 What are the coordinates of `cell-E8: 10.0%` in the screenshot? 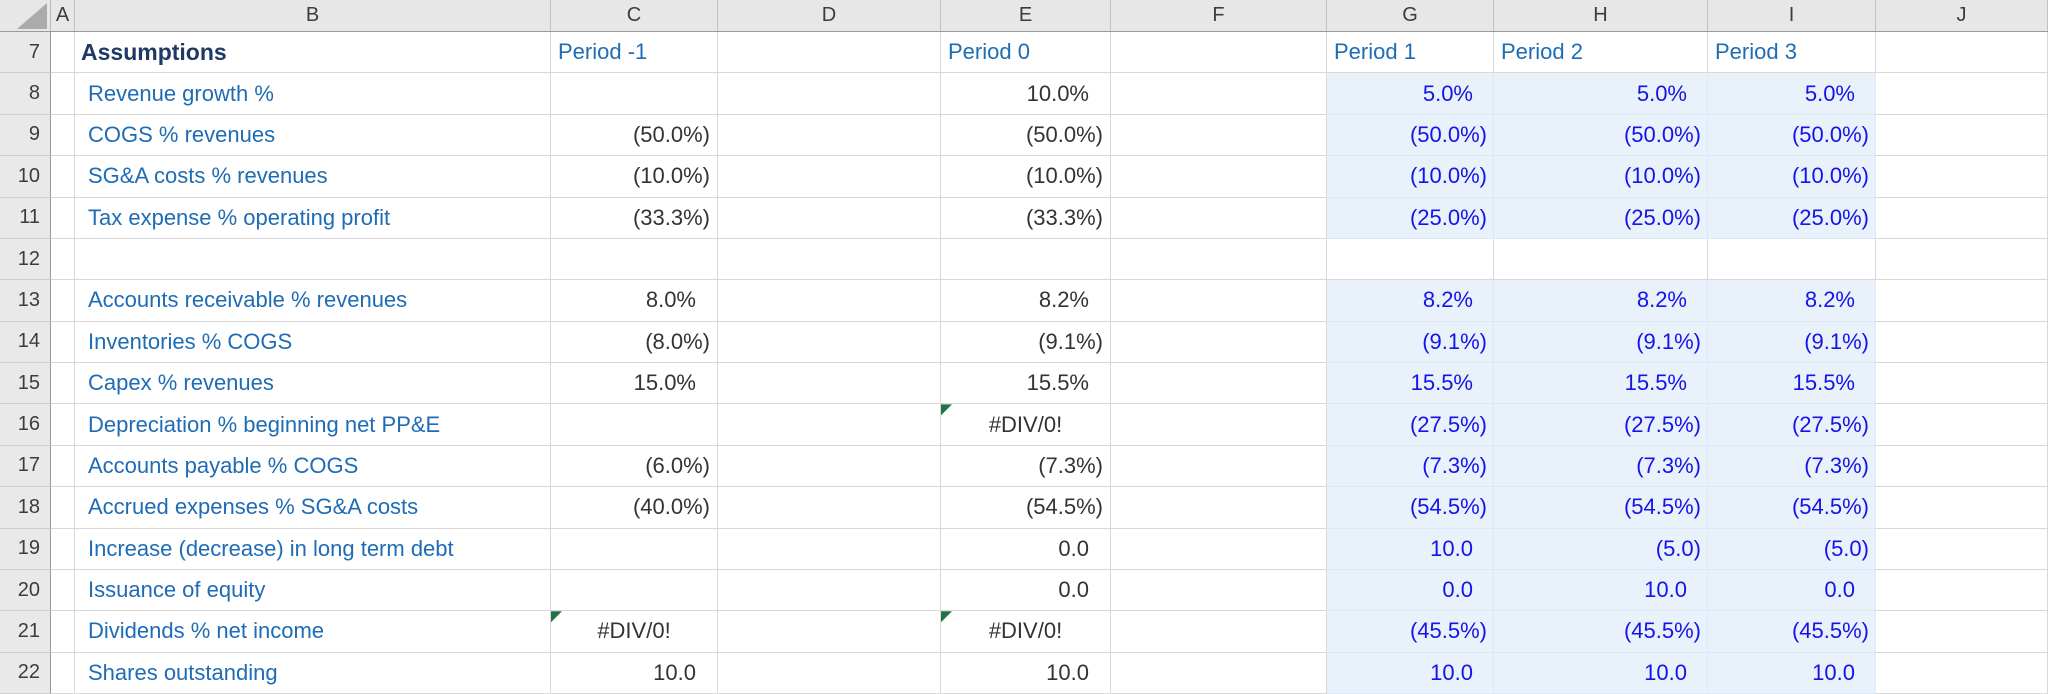 It's located at (1026, 94).